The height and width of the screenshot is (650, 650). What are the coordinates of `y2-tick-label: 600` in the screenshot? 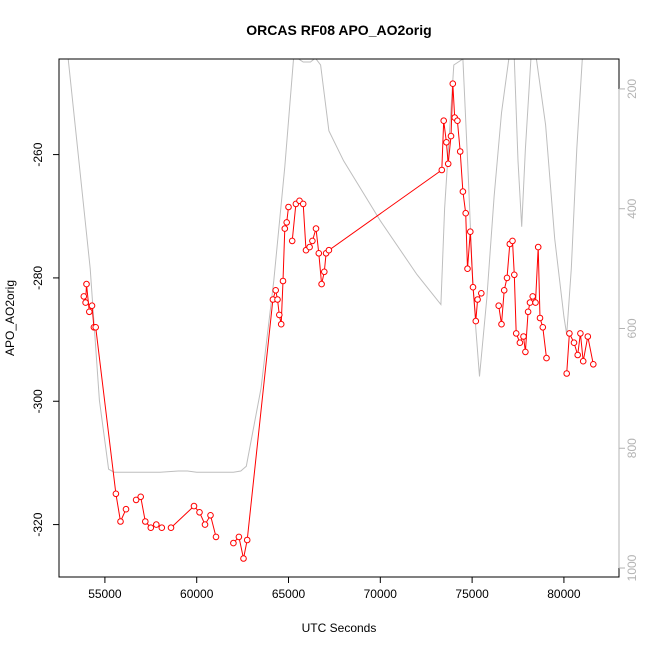 It's located at (632, 328).